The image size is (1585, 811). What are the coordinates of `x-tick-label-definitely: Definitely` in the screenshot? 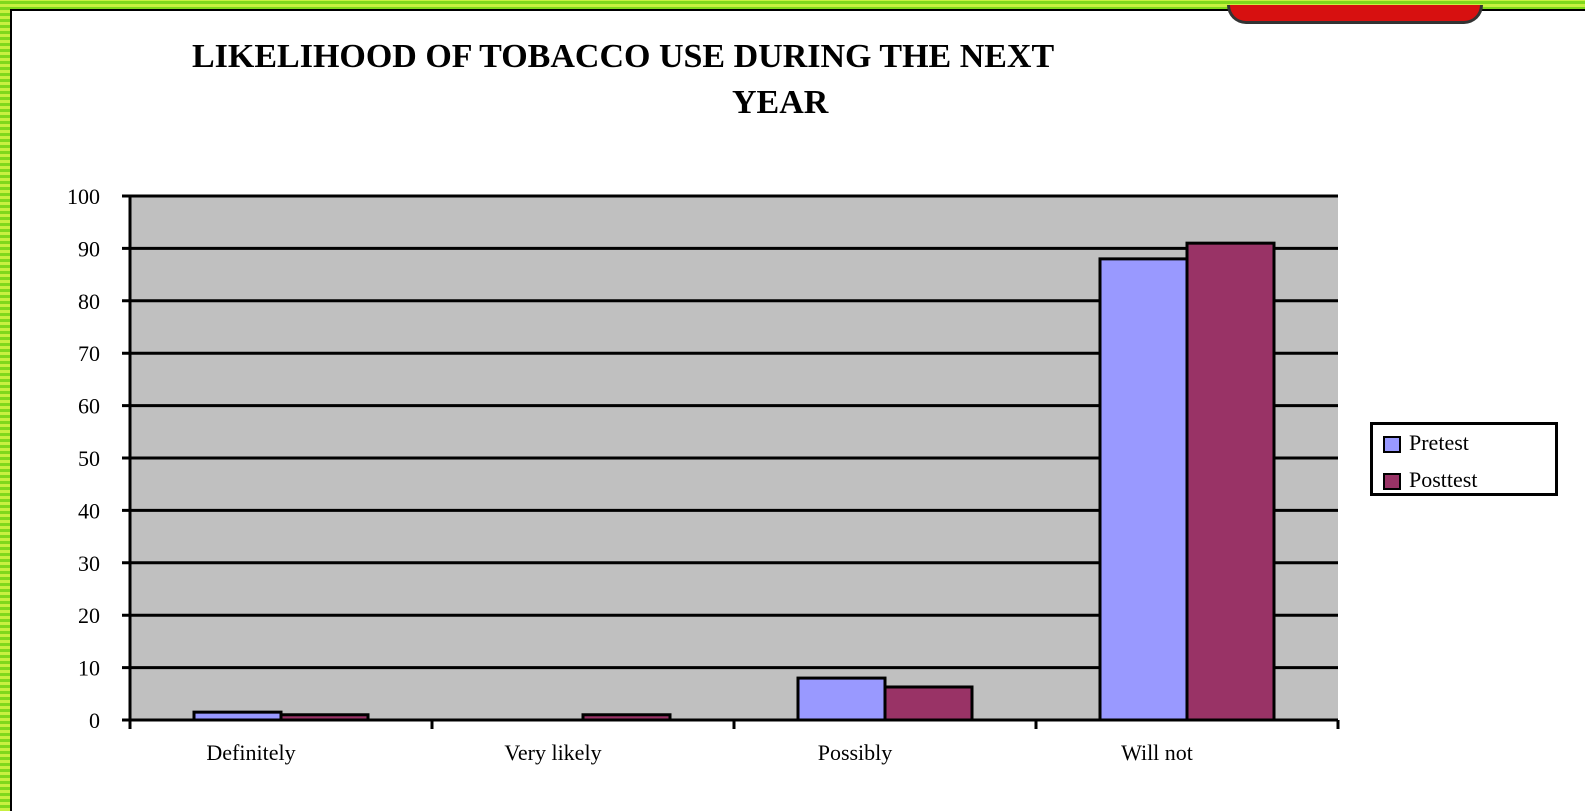 It's located at (250, 752).